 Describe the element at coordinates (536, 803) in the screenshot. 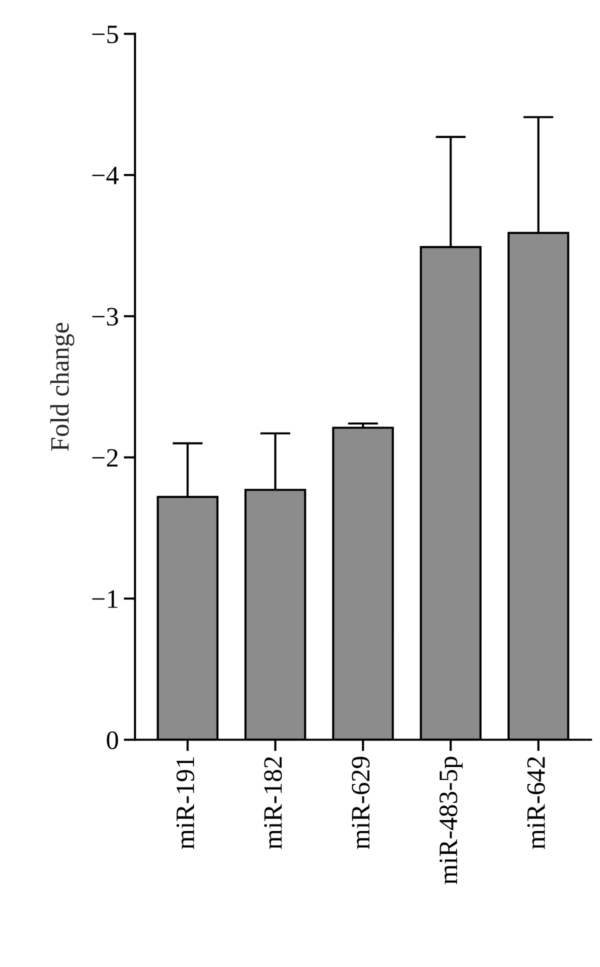

I see `x-tick-label: miR-642` at that location.